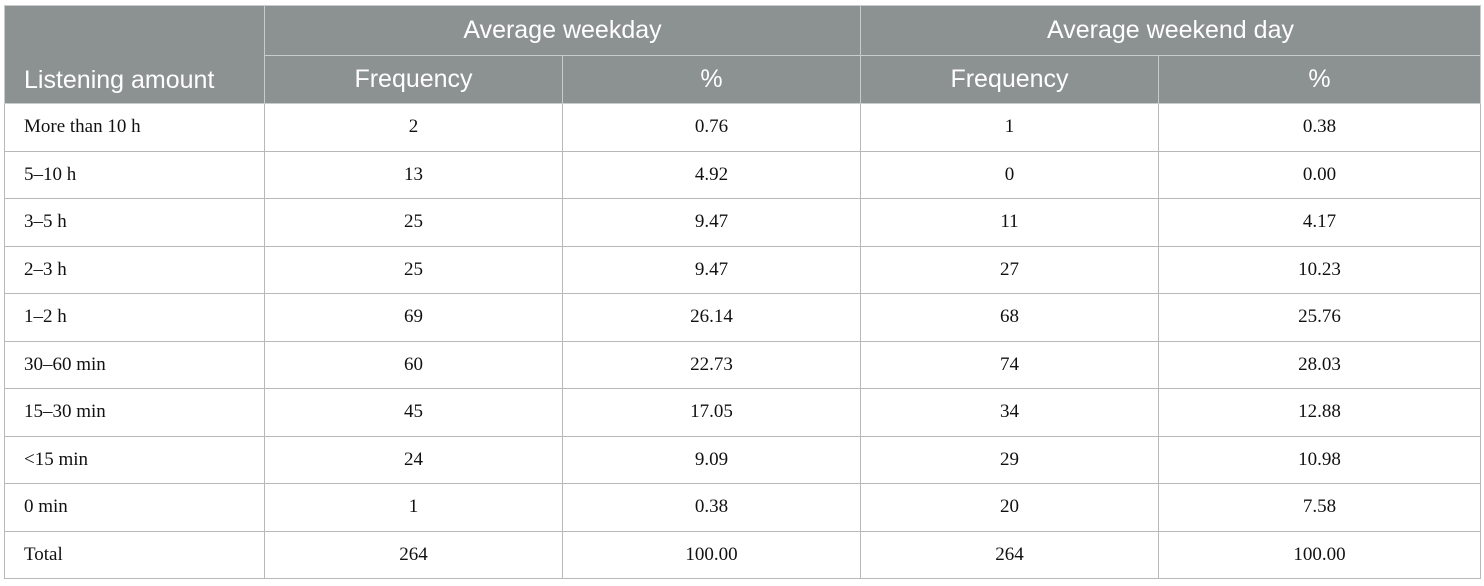  I want to click on row-label: More than 10 h, so click(134, 127).